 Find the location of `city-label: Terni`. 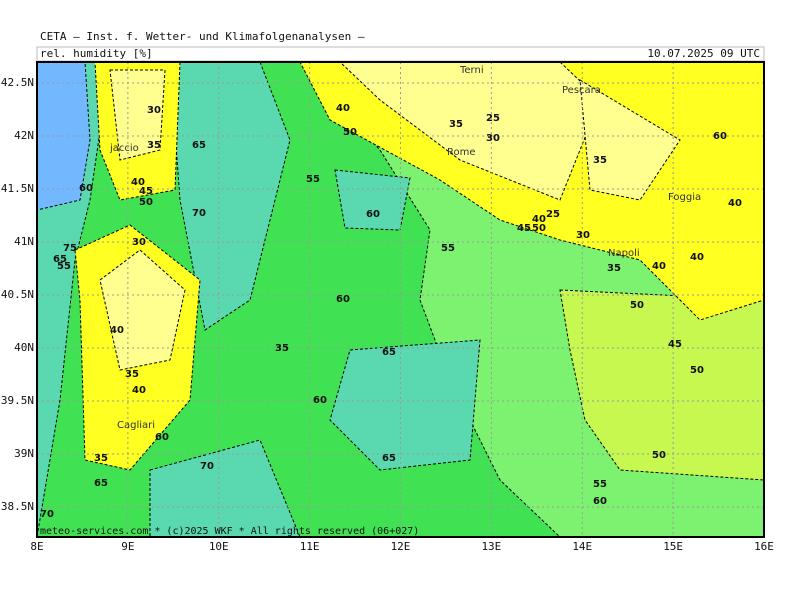

city-label: Terni is located at coordinates (471, 70).